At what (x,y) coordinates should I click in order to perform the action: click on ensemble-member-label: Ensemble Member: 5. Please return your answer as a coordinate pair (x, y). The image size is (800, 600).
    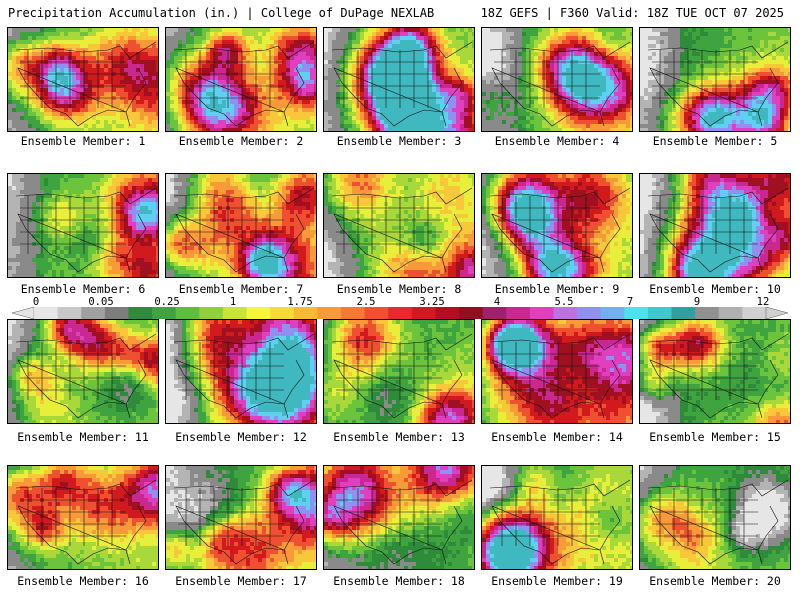
    Looking at the image, I should click on (715, 141).